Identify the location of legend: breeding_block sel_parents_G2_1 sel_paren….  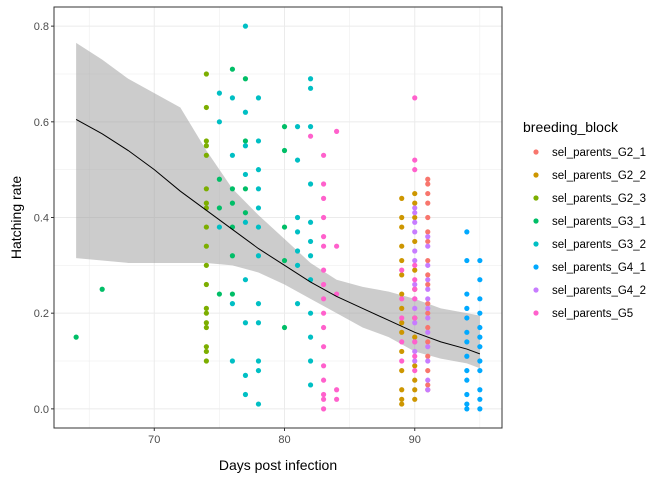
(584, 219).